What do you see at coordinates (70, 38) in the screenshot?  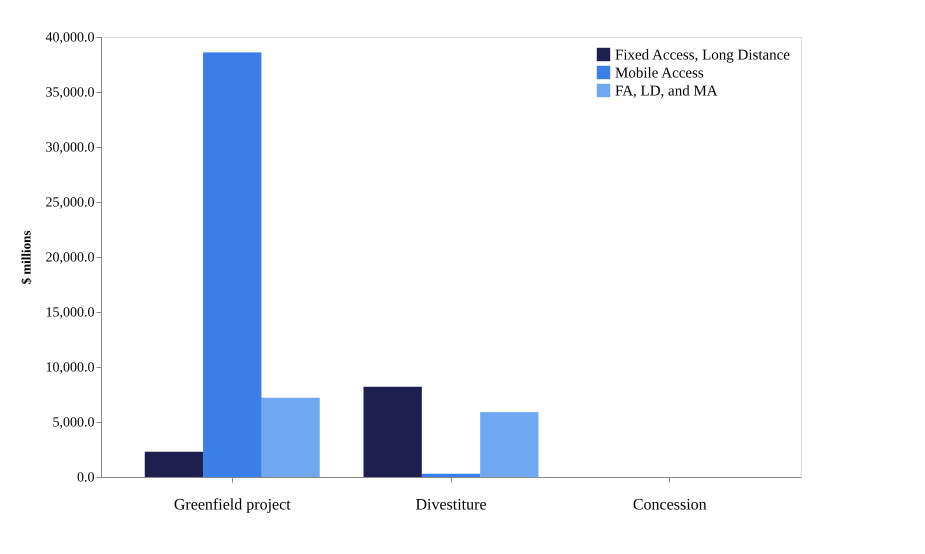 I see `y-tick-label: 40,000.0` at bounding box center [70, 38].